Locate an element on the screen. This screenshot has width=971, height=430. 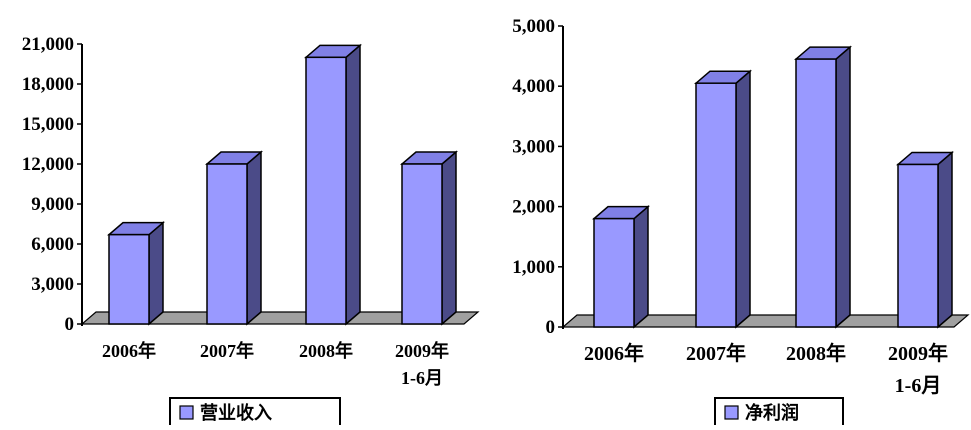
y-tick-label: 12,000 is located at coordinates (48, 164).